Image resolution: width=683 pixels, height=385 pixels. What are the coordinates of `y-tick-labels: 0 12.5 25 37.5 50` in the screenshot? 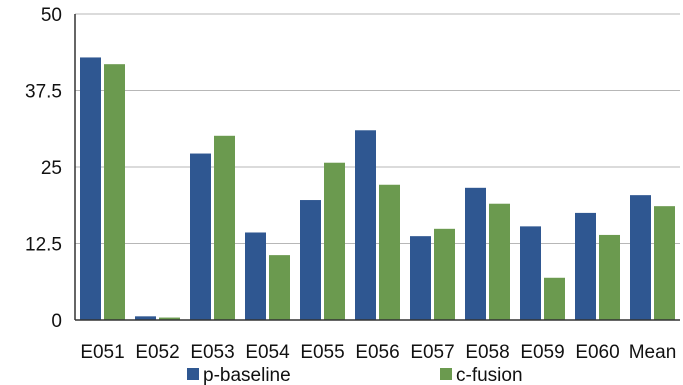 It's located at (43, 168).